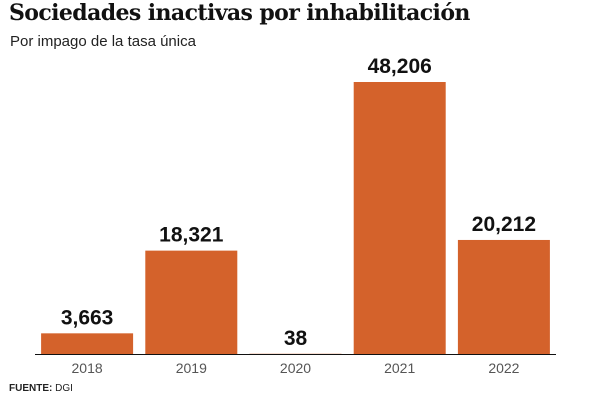  What do you see at coordinates (296, 338) in the screenshot?
I see `data-label-2020: 38` at bounding box center [296, 338].